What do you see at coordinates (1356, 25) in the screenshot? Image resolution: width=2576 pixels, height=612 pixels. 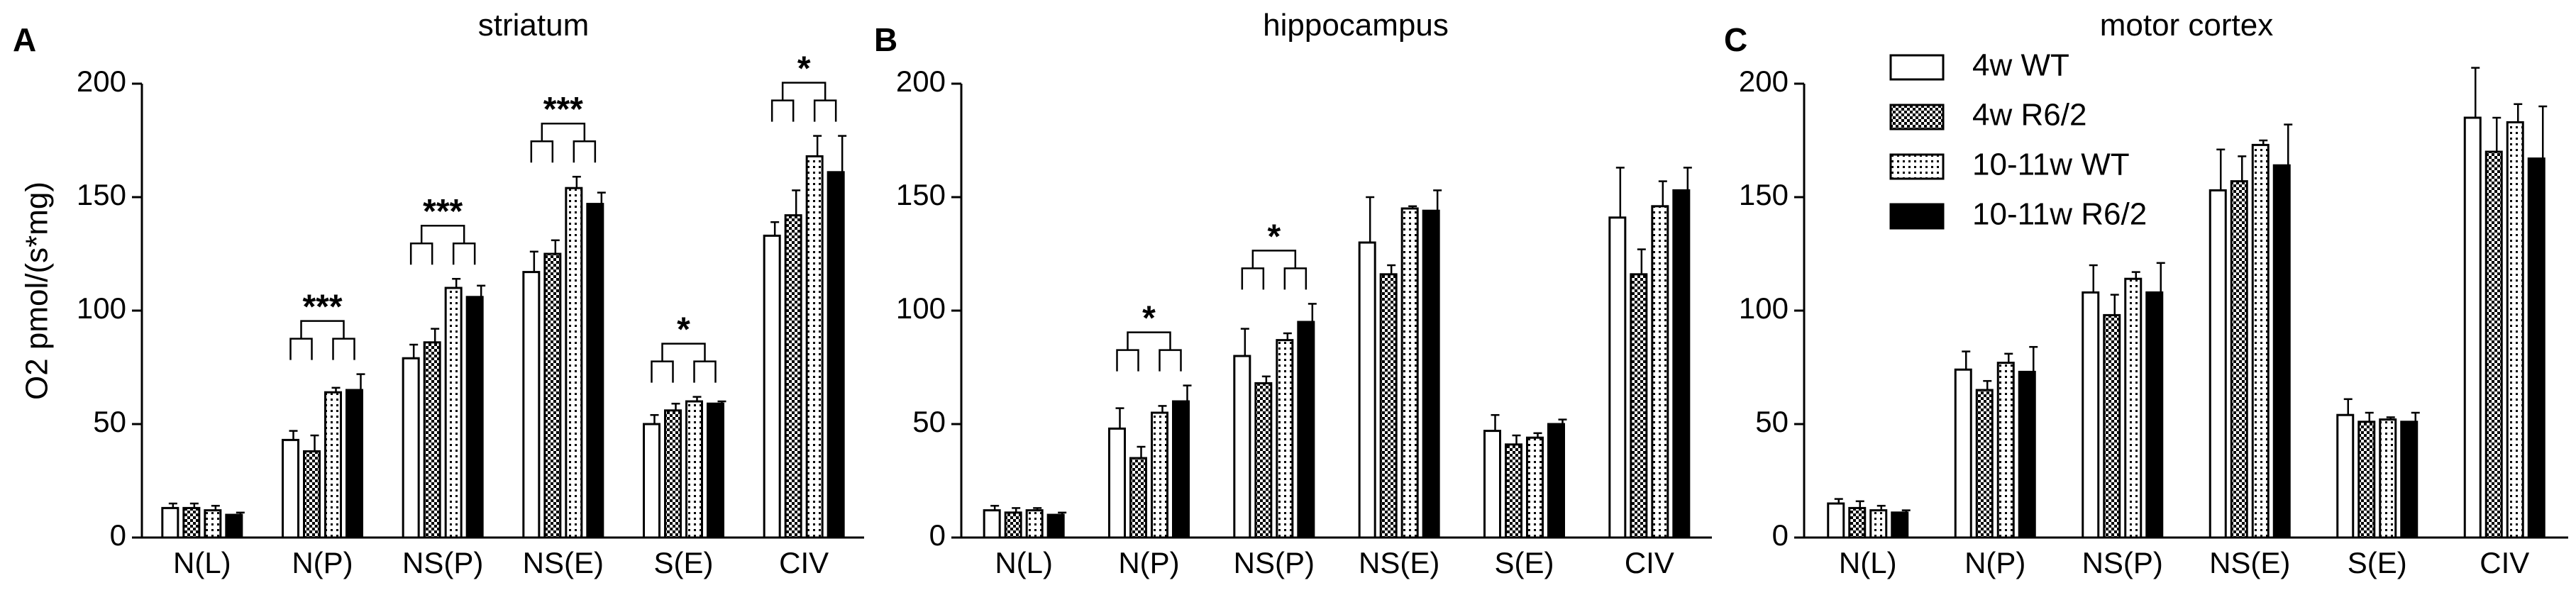 I see `panel-title: hippocampus` at bounding box center [1356, 25].